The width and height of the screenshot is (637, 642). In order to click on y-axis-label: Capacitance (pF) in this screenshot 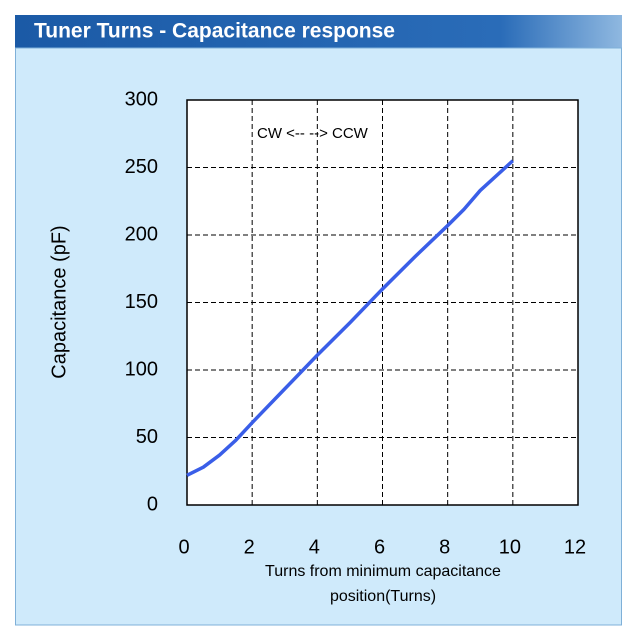, I will do `click(59, 301)`.